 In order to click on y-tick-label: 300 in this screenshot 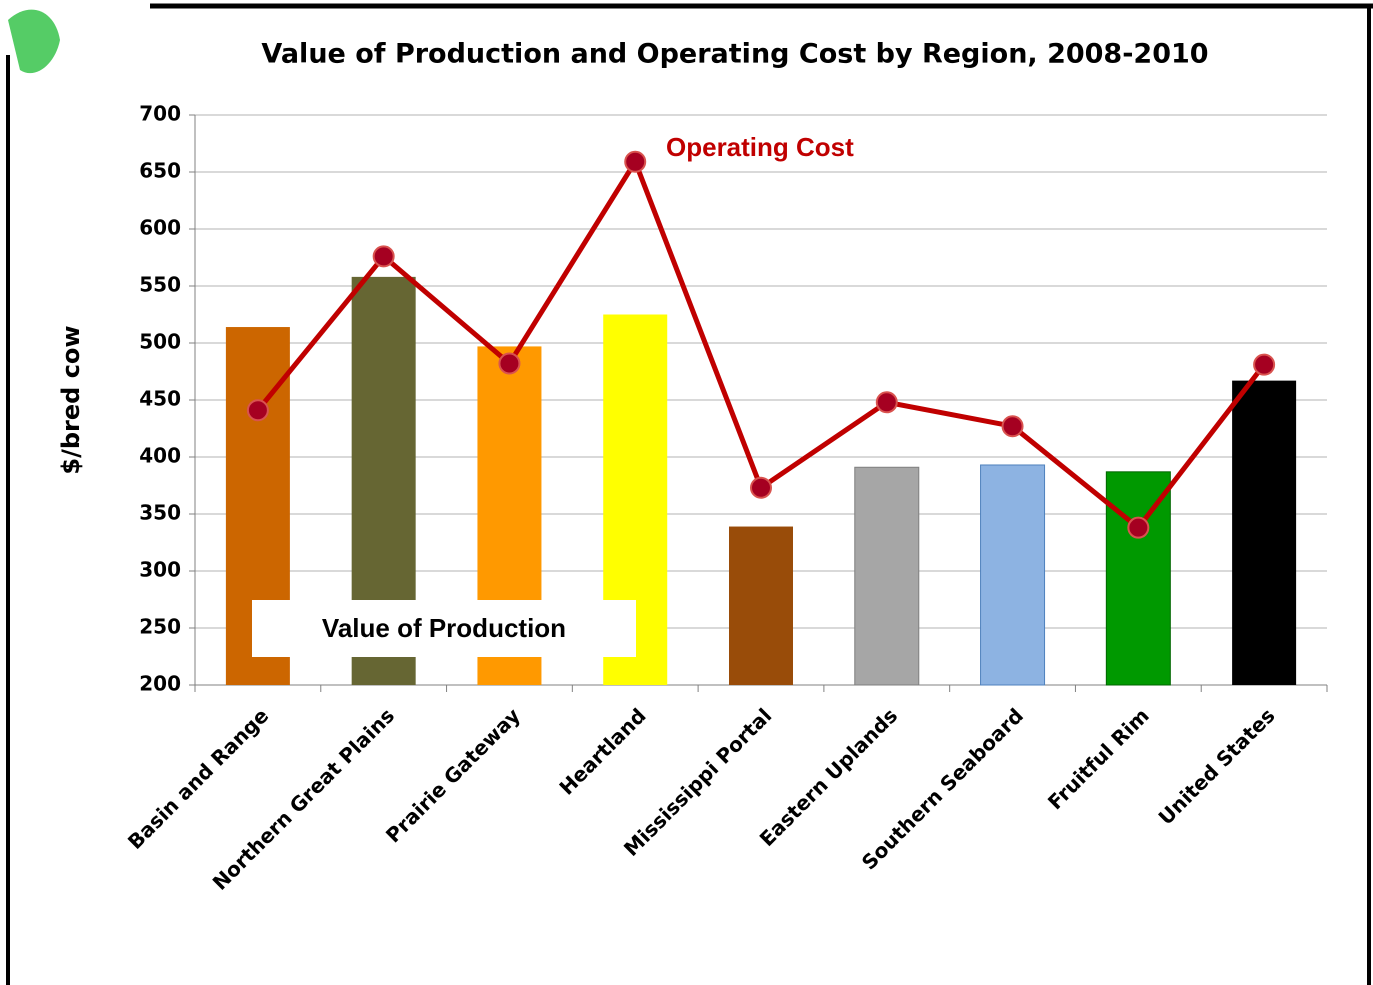, I will do `click(160, 570)`.